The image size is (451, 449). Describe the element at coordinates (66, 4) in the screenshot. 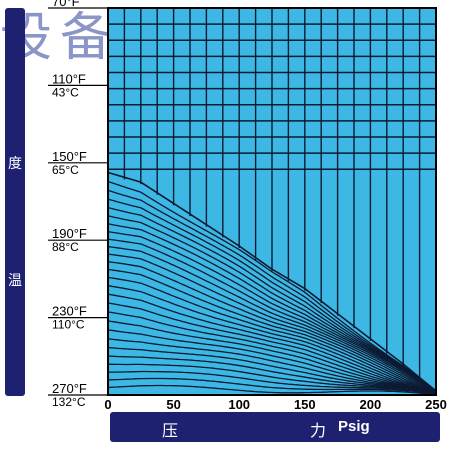

I see `y-tick-label-fahrenheit: 70°F` at that location.